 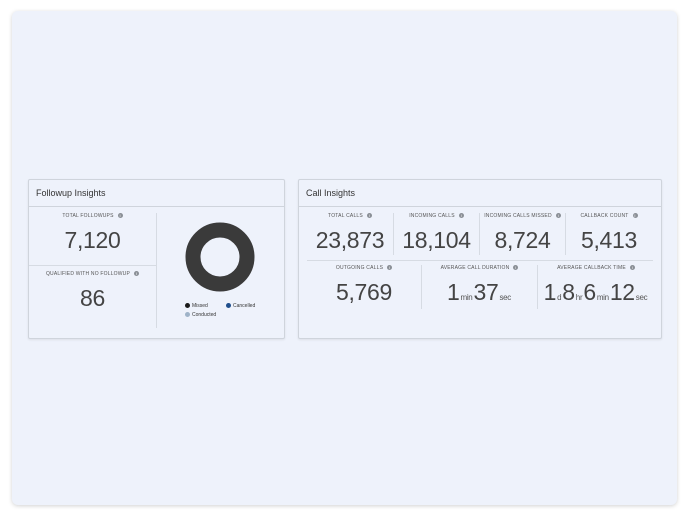 I want to click on legend-dot-conducted, so click(x=187, y=315).